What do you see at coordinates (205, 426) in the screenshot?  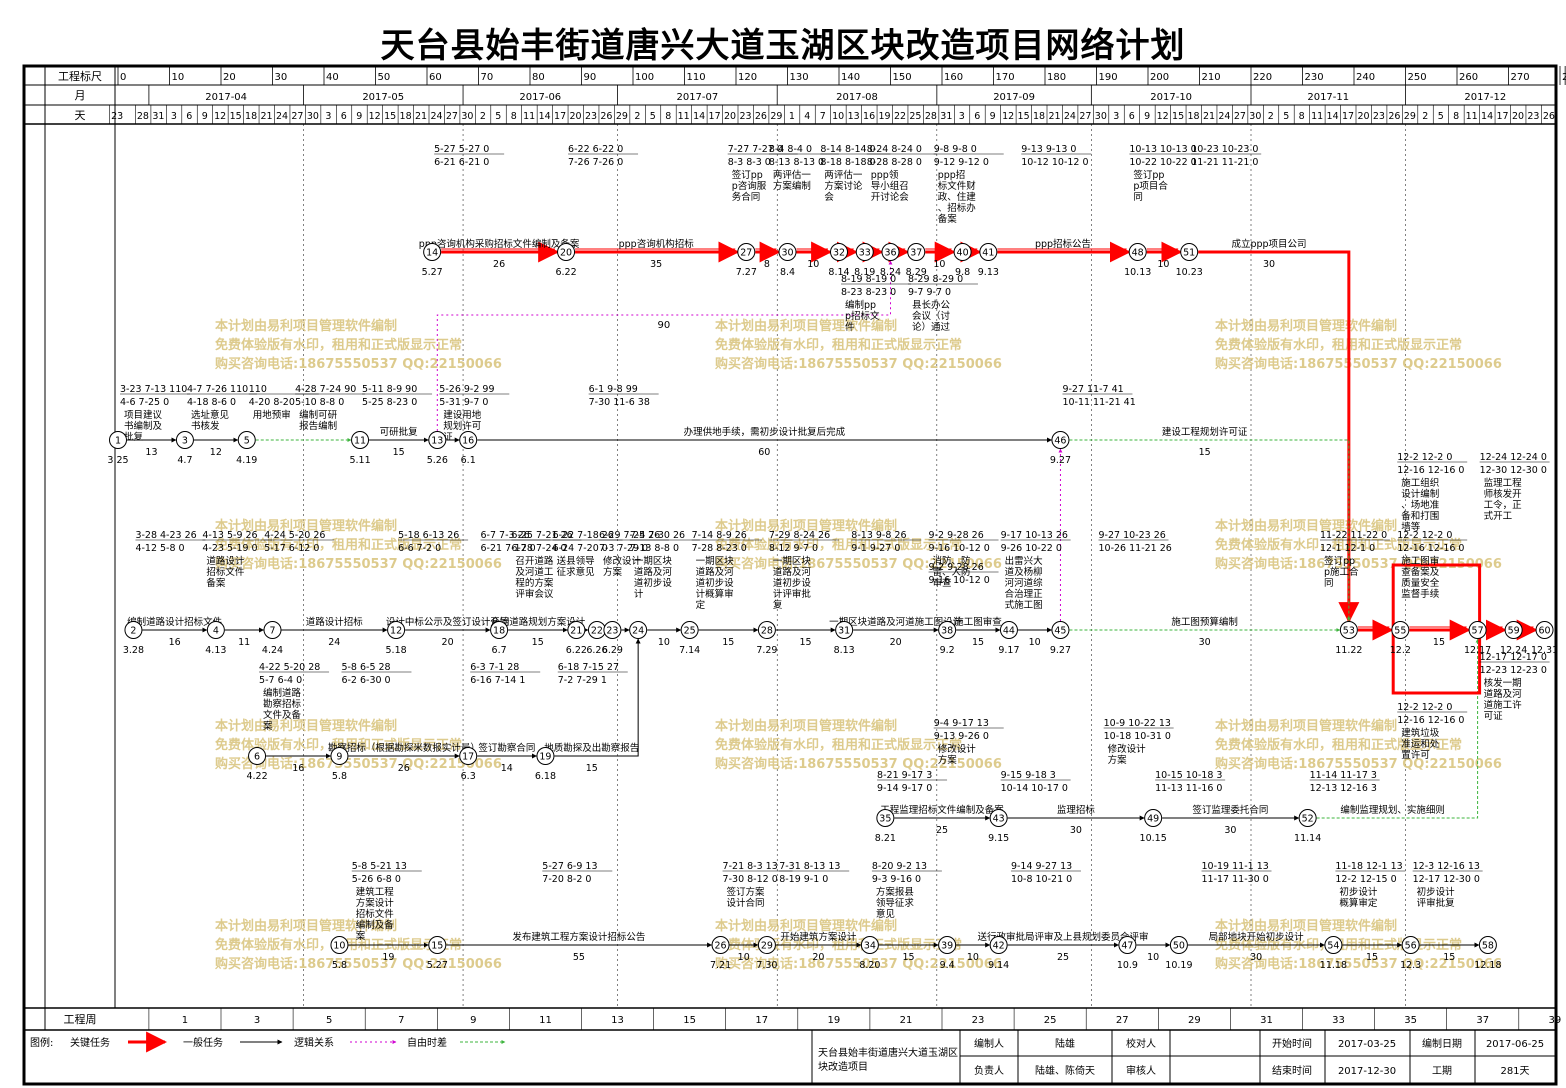 I see `task-description: 书核发` at bounding box center [205, 426].